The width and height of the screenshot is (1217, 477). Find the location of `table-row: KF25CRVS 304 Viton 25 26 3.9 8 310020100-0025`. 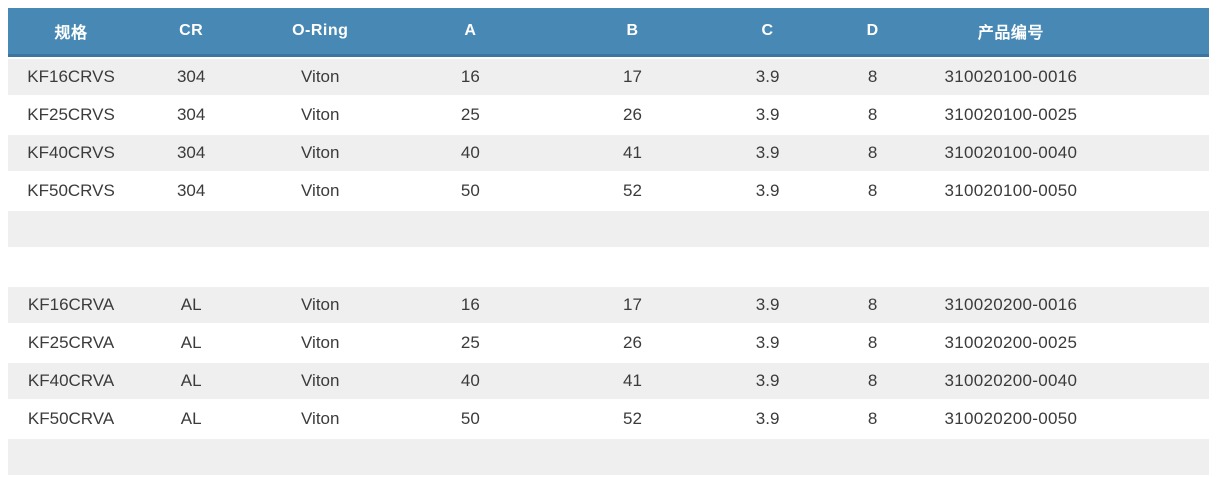

table-row: KF25CRVS 304 Viton 25 26 3.9 8 310020100-0025 is located at coordinates (608, 115).